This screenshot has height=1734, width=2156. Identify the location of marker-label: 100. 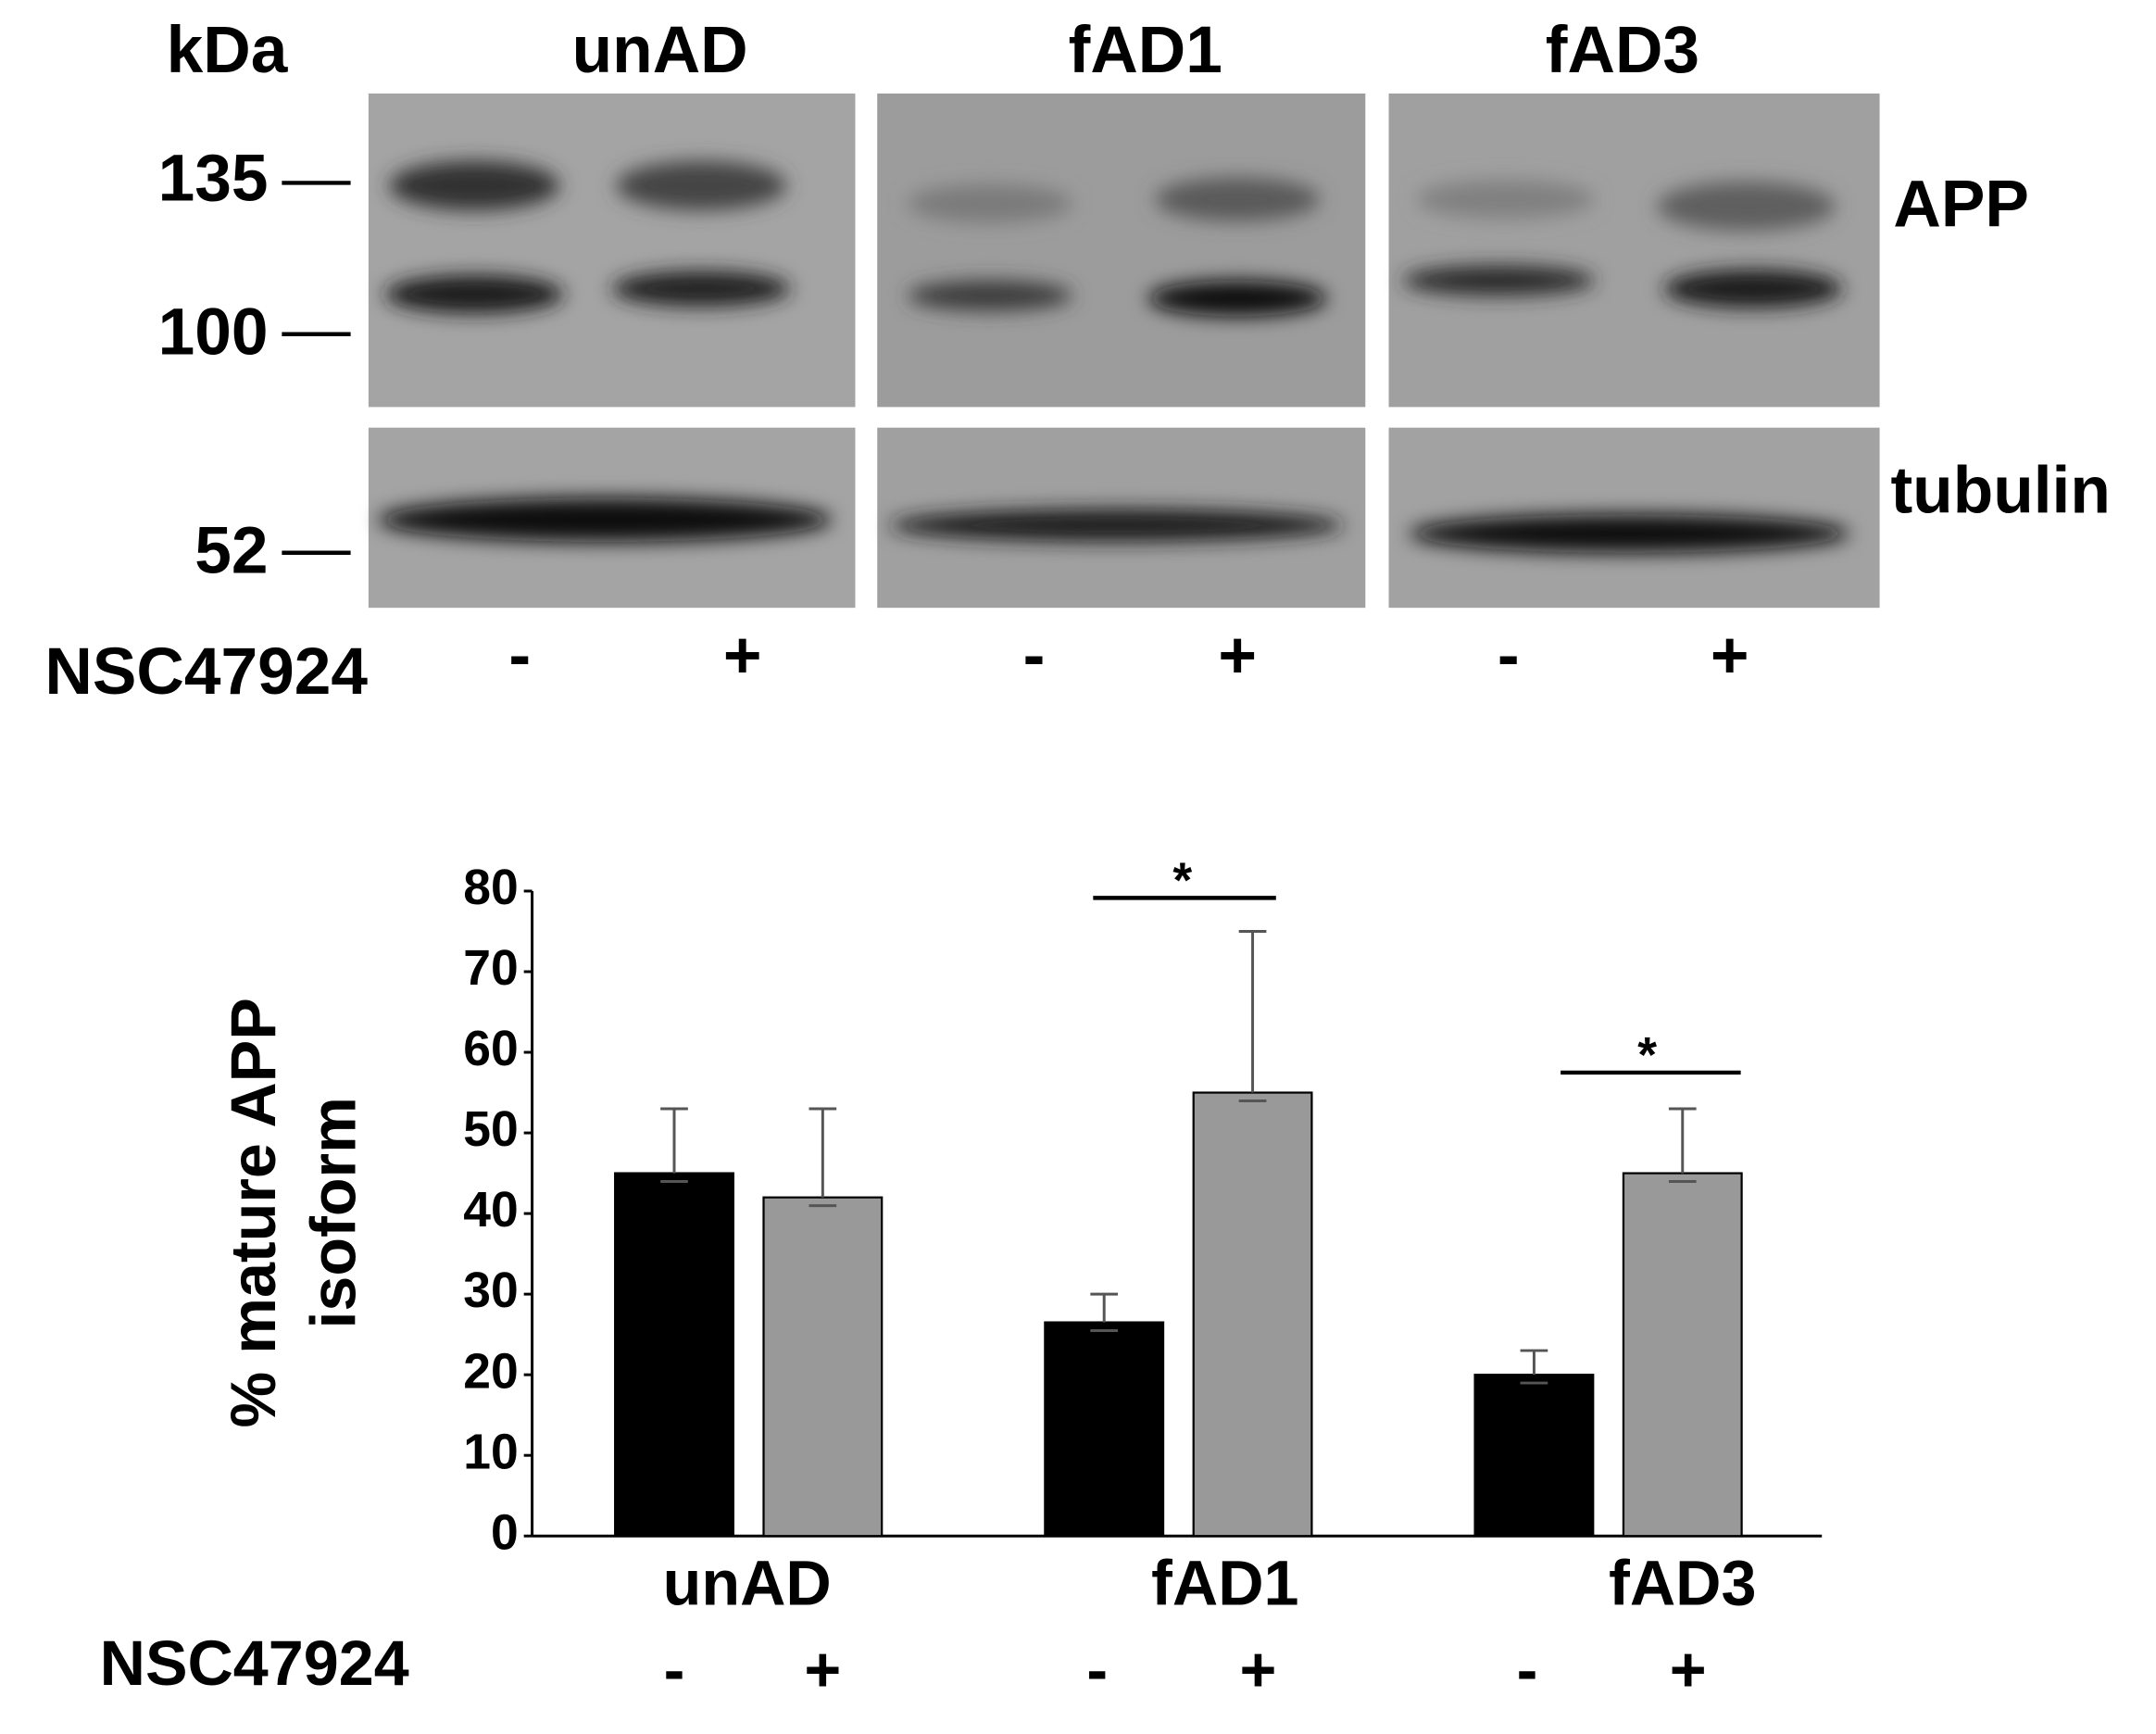
(213, 333).